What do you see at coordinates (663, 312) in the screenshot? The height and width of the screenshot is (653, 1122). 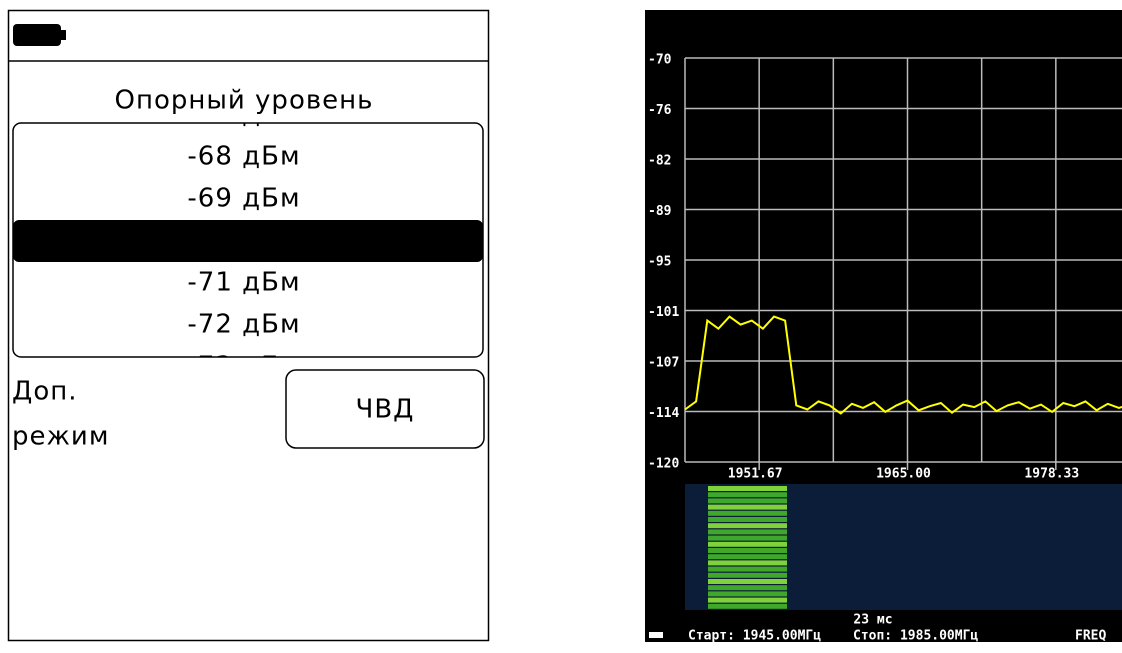 I see `y-tick-label: -101` at bounding box center [663, 312].